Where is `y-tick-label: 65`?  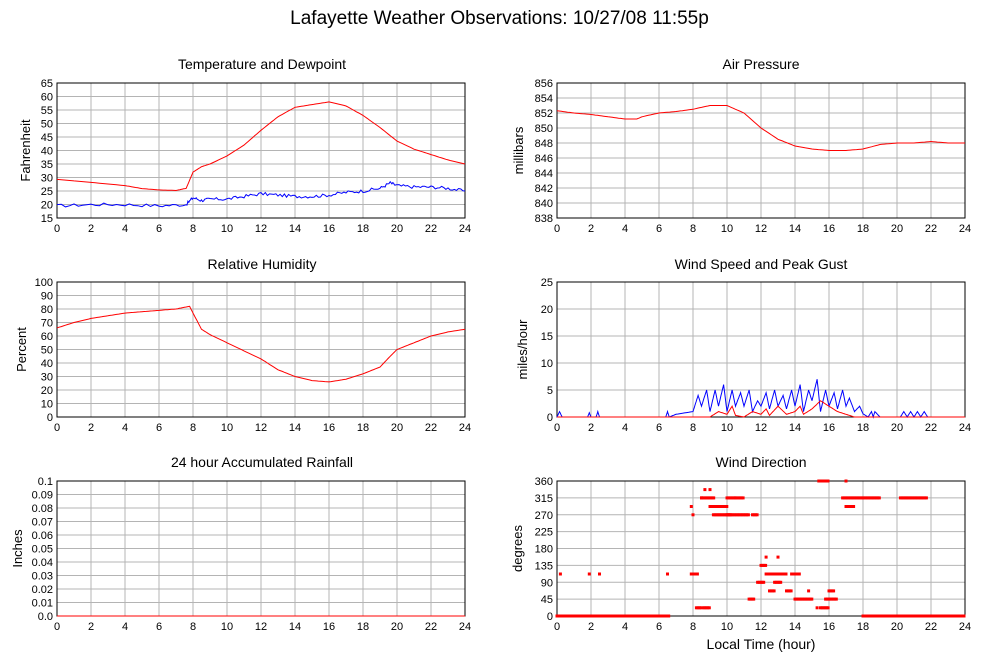
y-tick-label: 65 is located at coordinates (47, 84).